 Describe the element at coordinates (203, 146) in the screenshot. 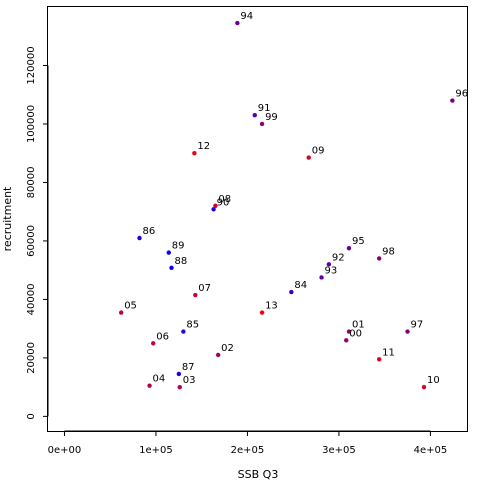

I see `point-label: 12` at that location.